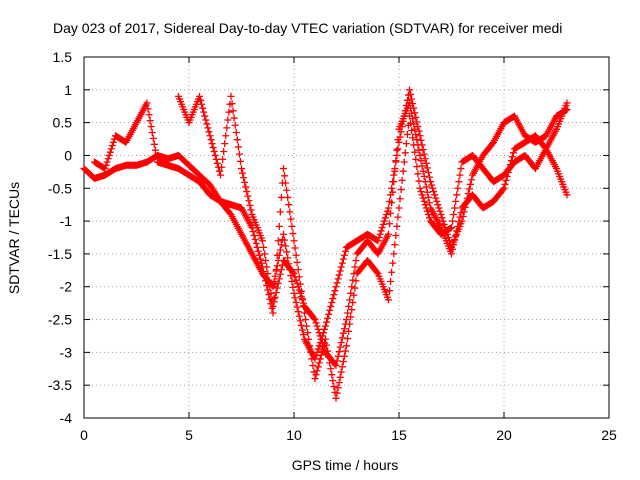 The height and width of the screenshot is (480, 640). What do you see at coordinates (66, 287) in the screenshot?
I see `y-tick-label: -2` at bounding box center [66, 287].